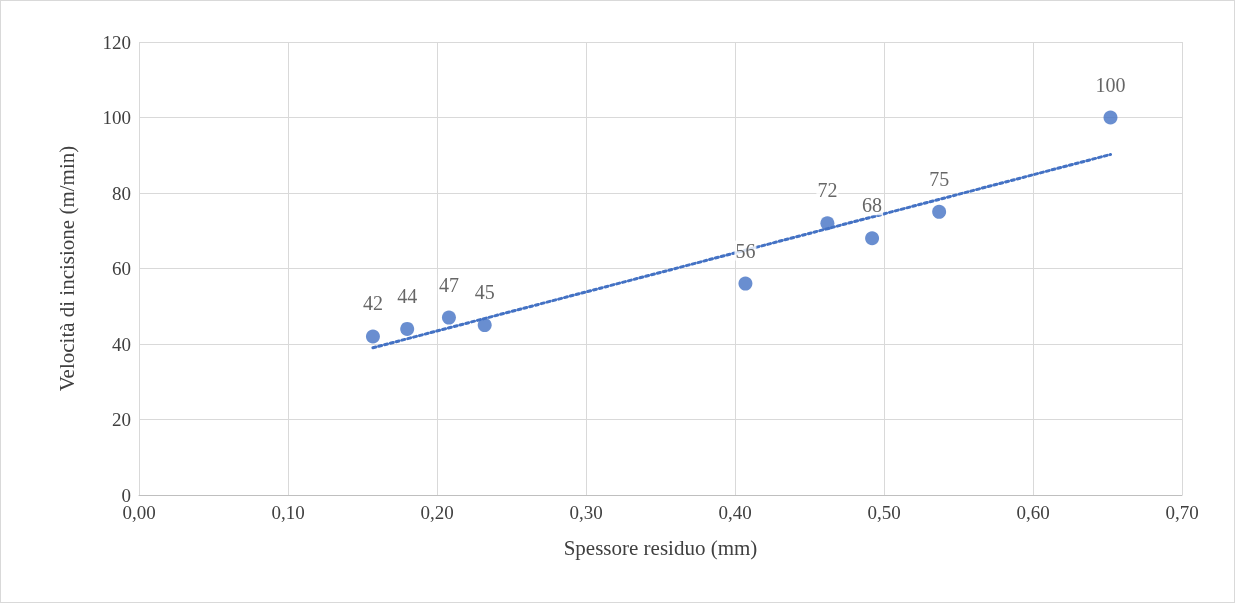  What do you see at coordinates (884, 512) in the screenshot?
I see `x-tick-label: 0,50` at bounding box center [884, 512].